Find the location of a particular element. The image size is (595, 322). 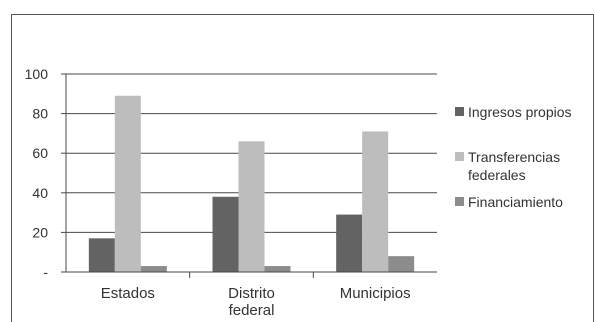

y-tick-label: 40 is located at coordinates (40, 193).